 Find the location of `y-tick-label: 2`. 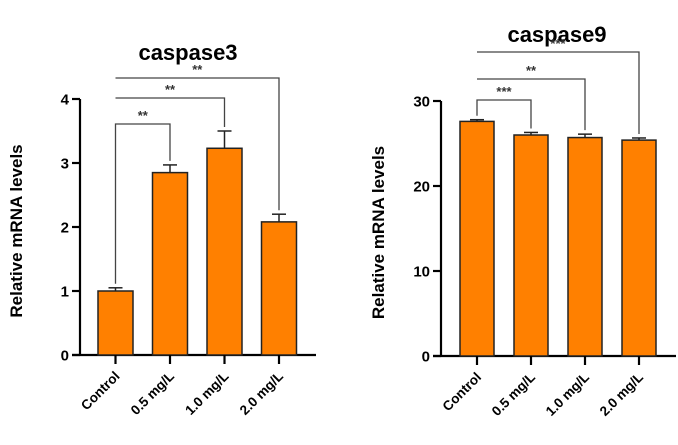

y-tick-label: 2 is located at coordinates (65, 228).